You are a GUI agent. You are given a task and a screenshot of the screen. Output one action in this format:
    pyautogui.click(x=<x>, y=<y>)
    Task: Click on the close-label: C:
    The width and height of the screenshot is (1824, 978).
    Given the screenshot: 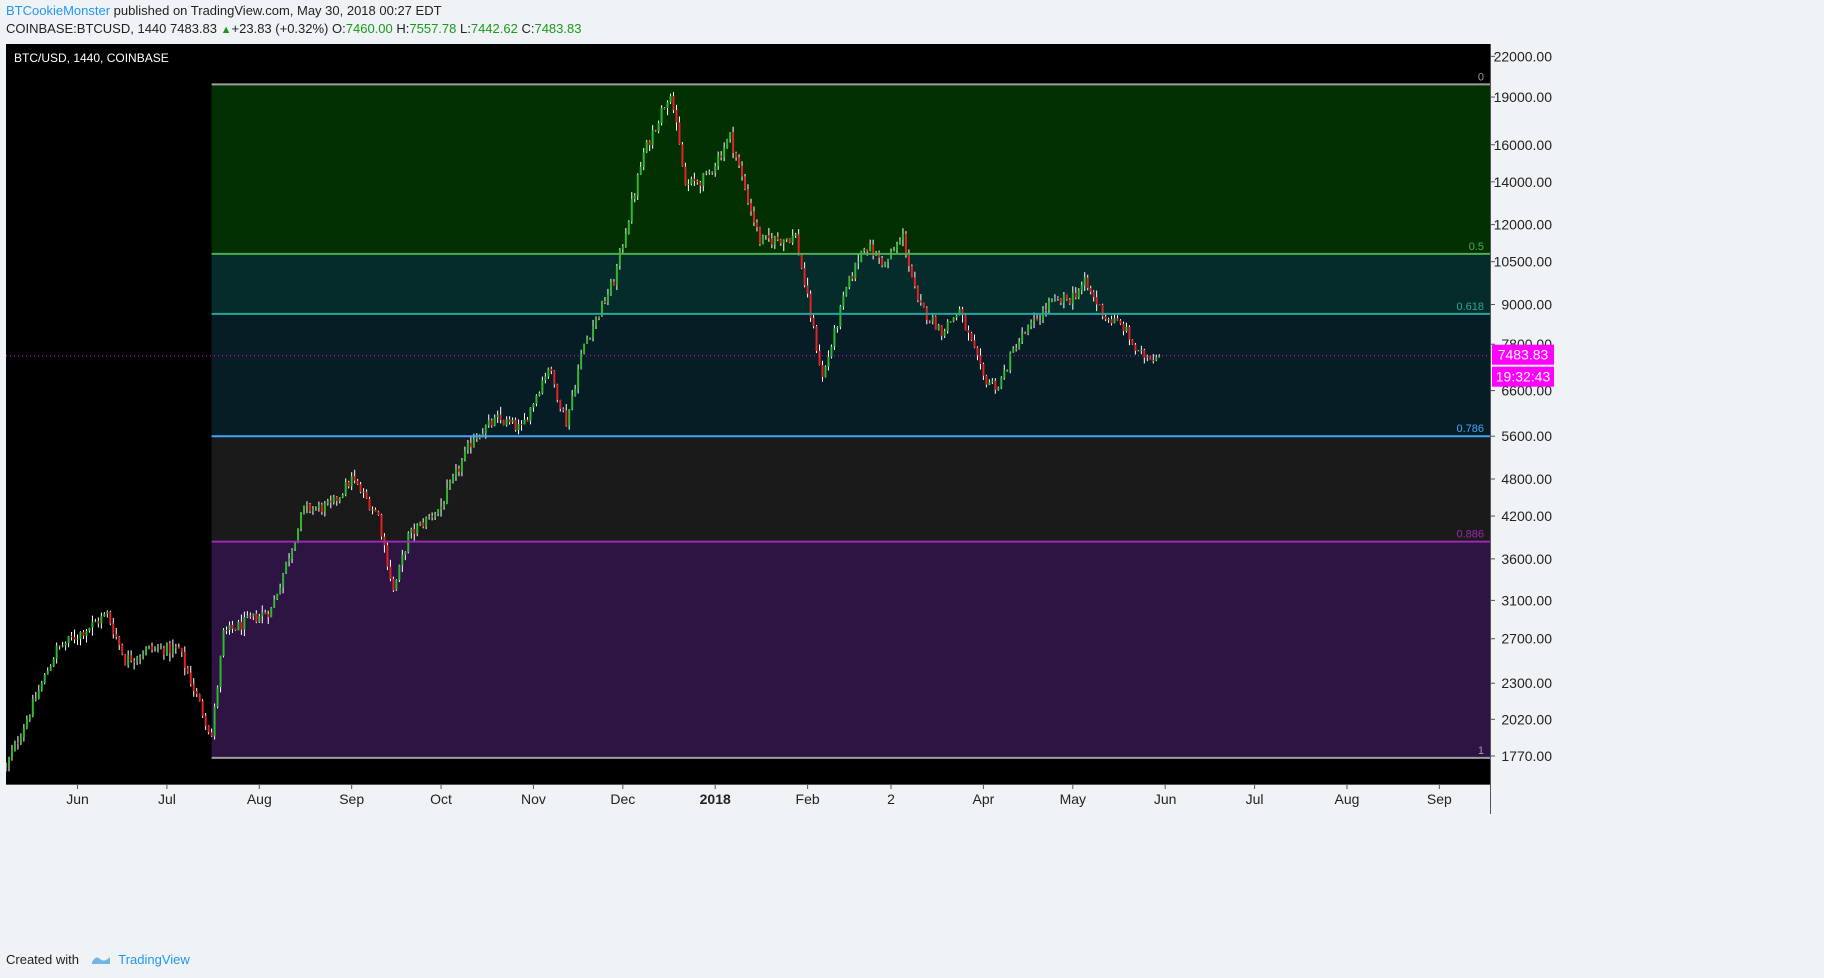 What is the action you would take?
    pyautogui.click(x=528, y=28)
    